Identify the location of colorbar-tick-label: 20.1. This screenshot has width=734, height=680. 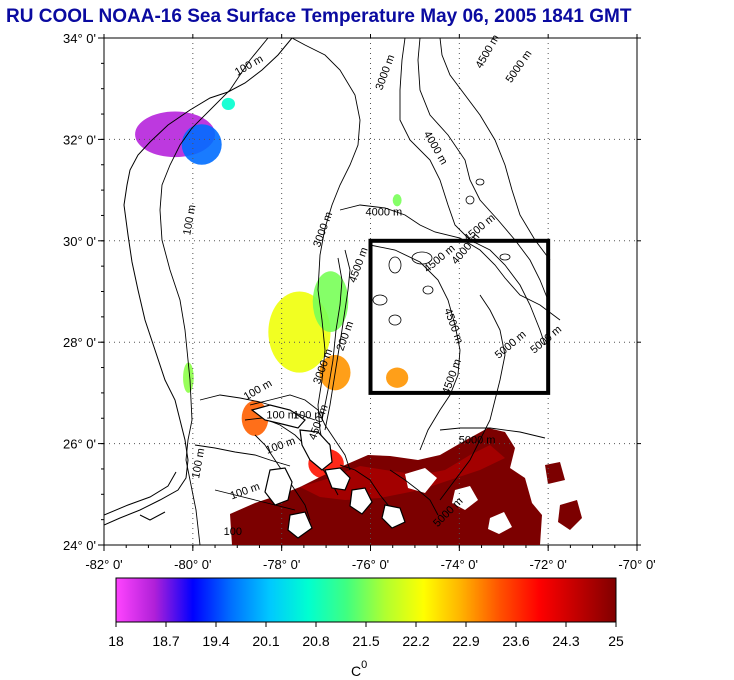
(265, 641).